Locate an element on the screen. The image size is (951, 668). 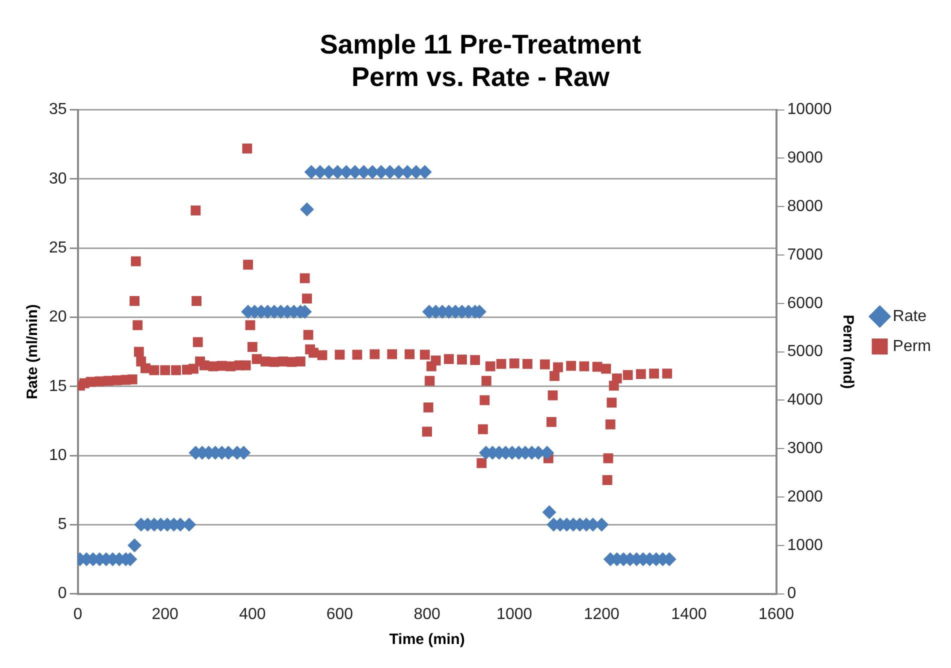
y-tick-label: 25 is located at coordinates (58, 247).